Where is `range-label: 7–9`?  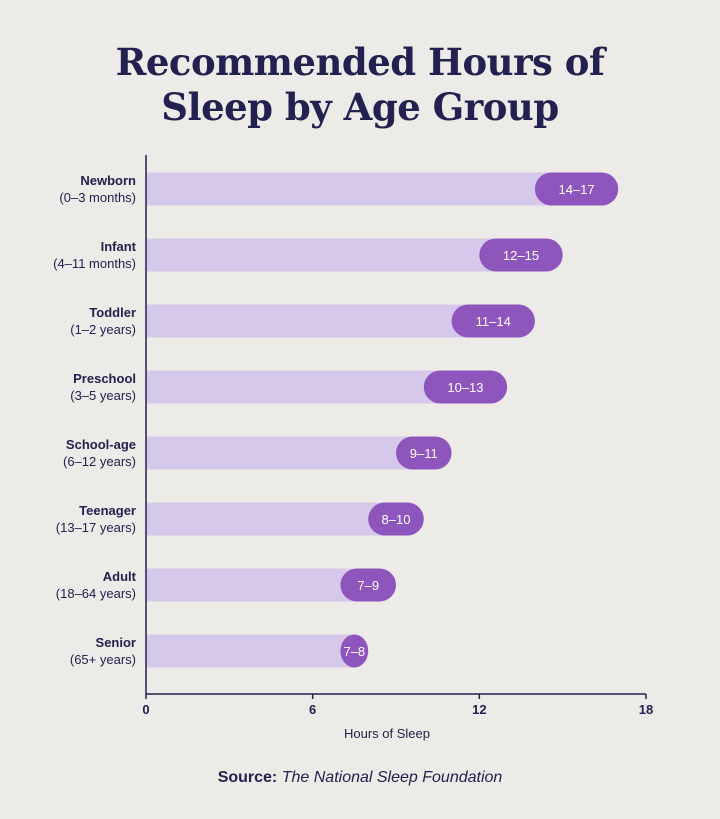
range-label: 7–9 is located at coordinates (368, 585).